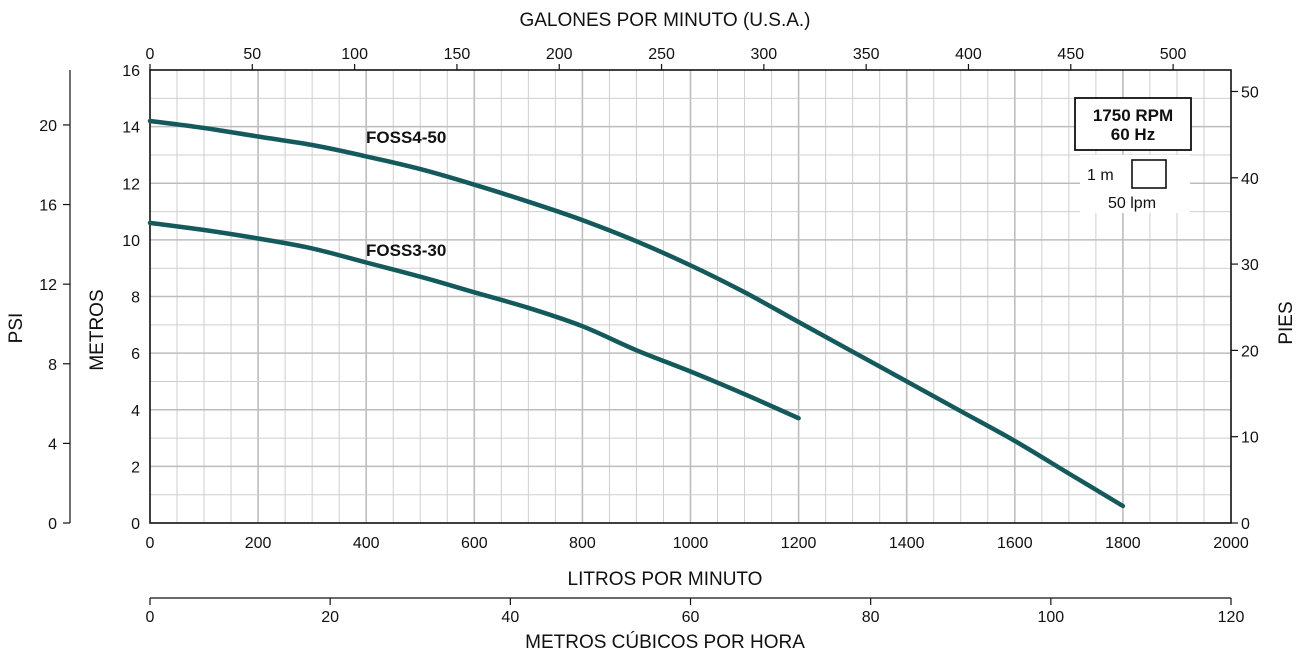  Describe the element at coordinates (764, 54) in the screenshot. I see `x-tick-label-gpm: 300` at that location.